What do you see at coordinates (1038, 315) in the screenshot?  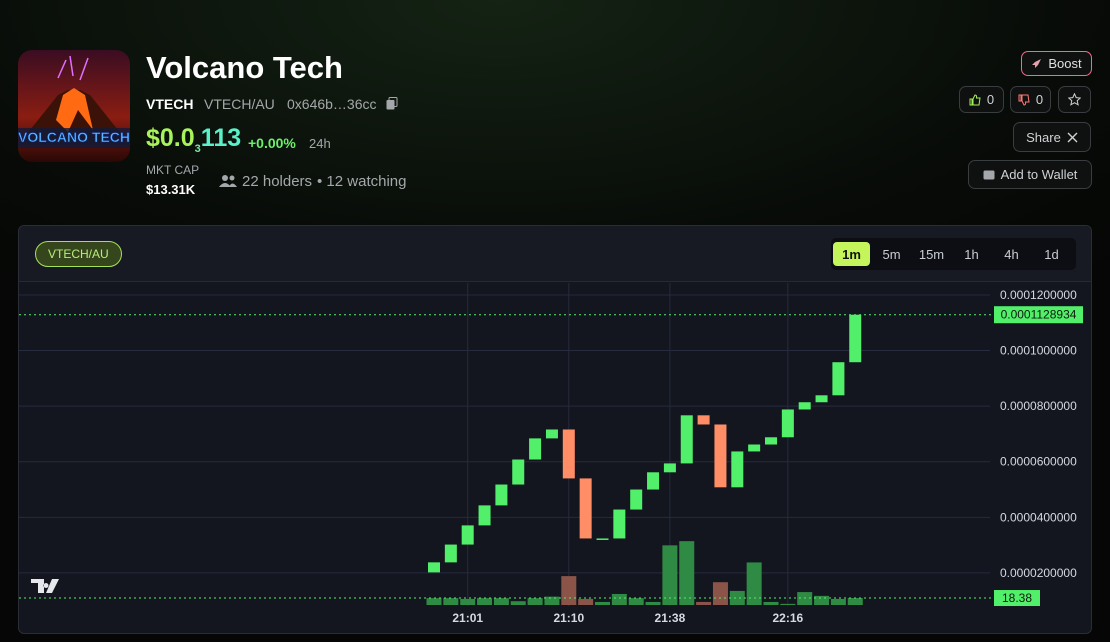 I see `last-price-box` at bounding box center [1038, 315].